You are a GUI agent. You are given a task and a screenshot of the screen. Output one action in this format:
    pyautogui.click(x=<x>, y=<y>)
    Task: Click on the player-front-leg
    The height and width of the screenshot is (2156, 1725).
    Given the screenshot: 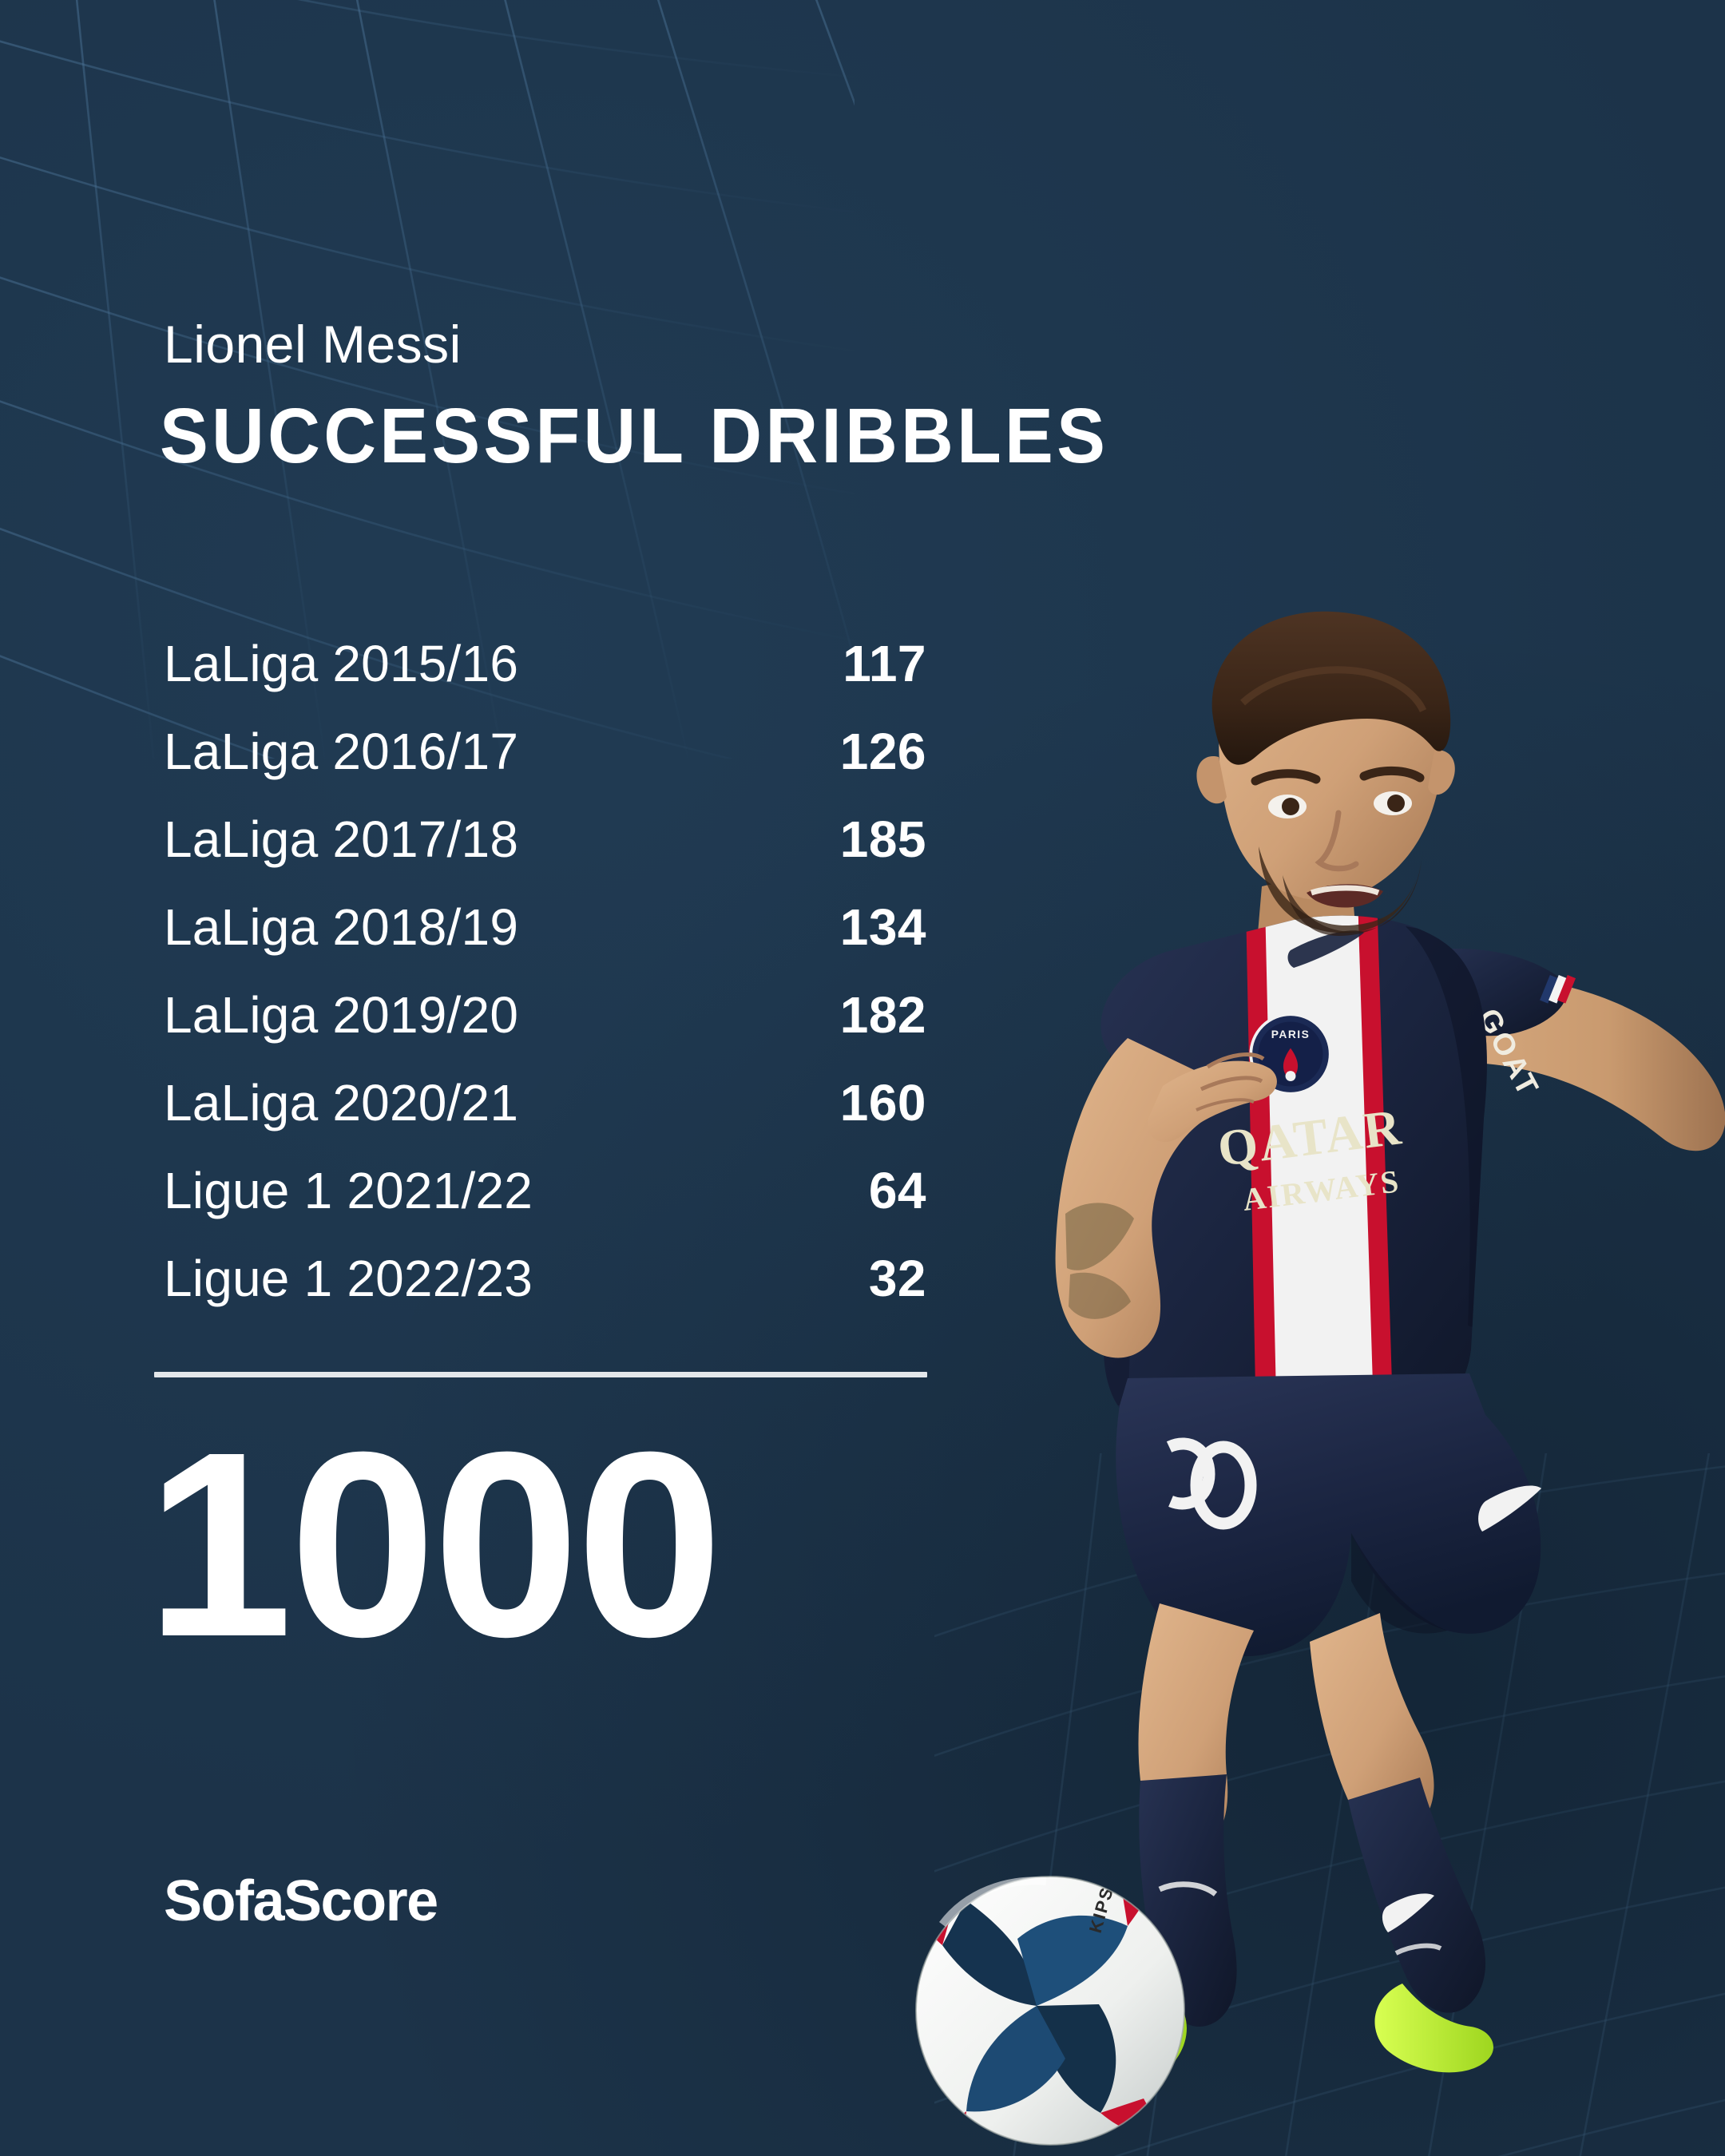 What is the action you would take?
    pyautogui.click(x=1372, y=1725)
    